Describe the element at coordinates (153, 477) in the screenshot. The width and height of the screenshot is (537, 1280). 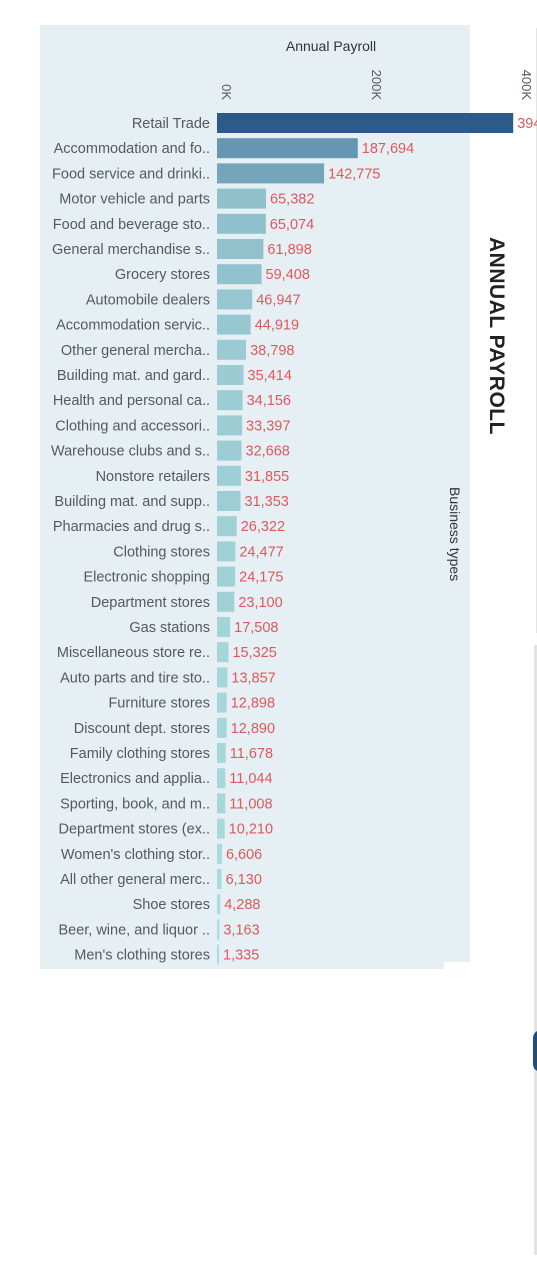
I see `category-label: Nonstore retailers` at that location.